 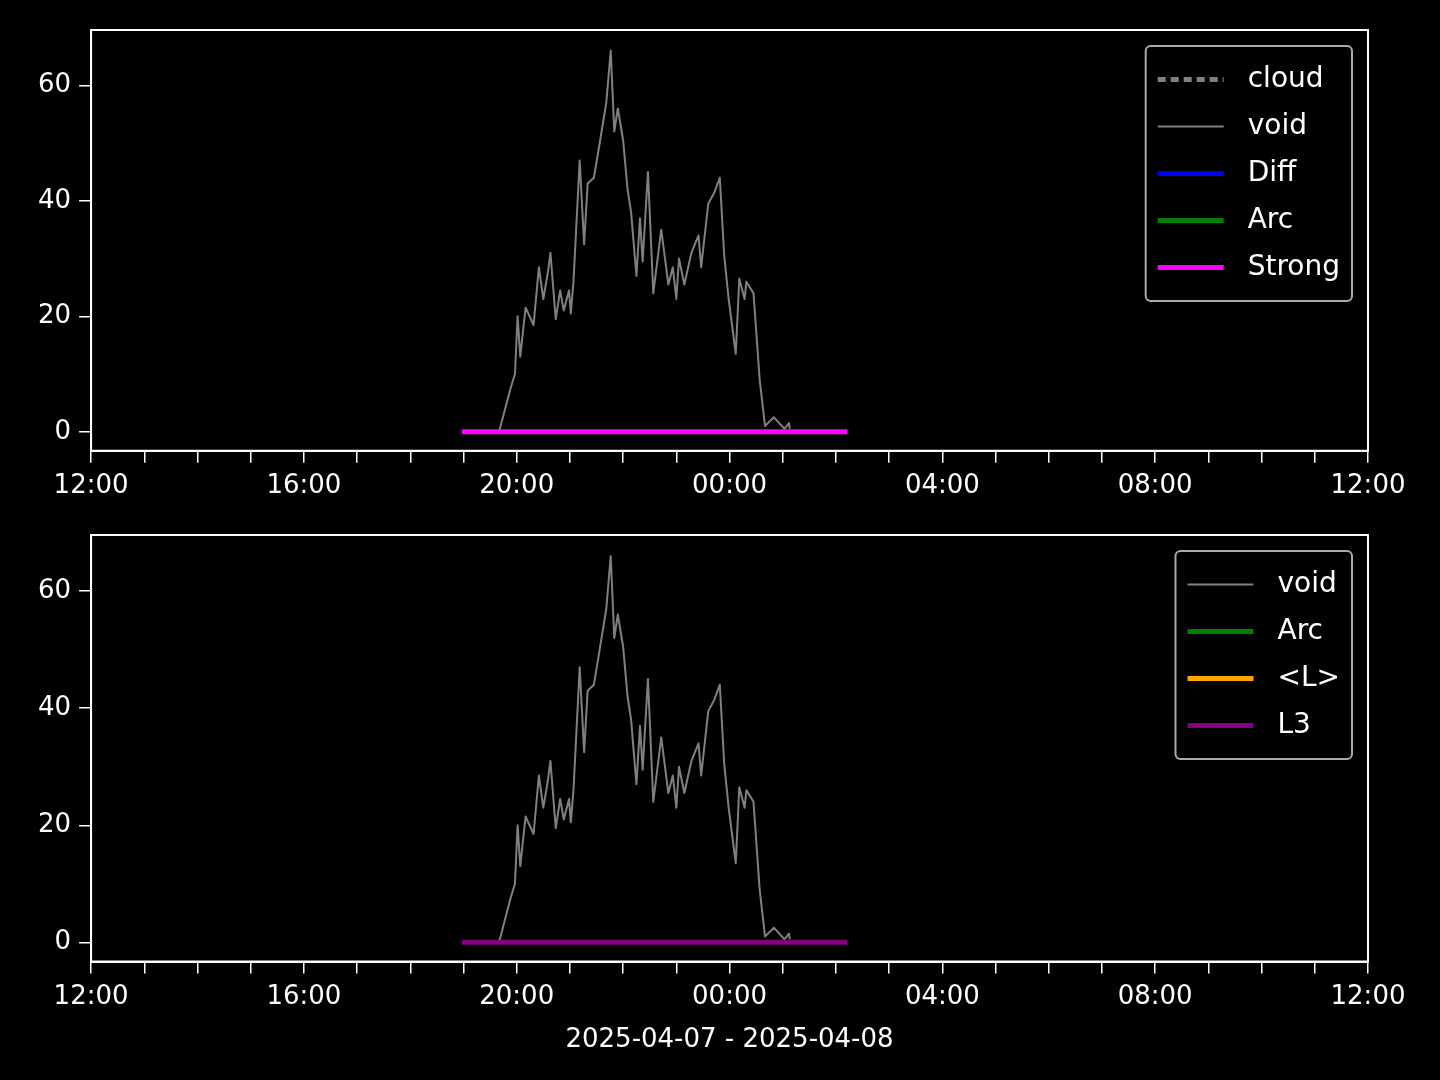 What do you see at coordinates (1285, 77) in the screenshot?
I see `legend-label: cloud` at bounding box center [1285, 77].